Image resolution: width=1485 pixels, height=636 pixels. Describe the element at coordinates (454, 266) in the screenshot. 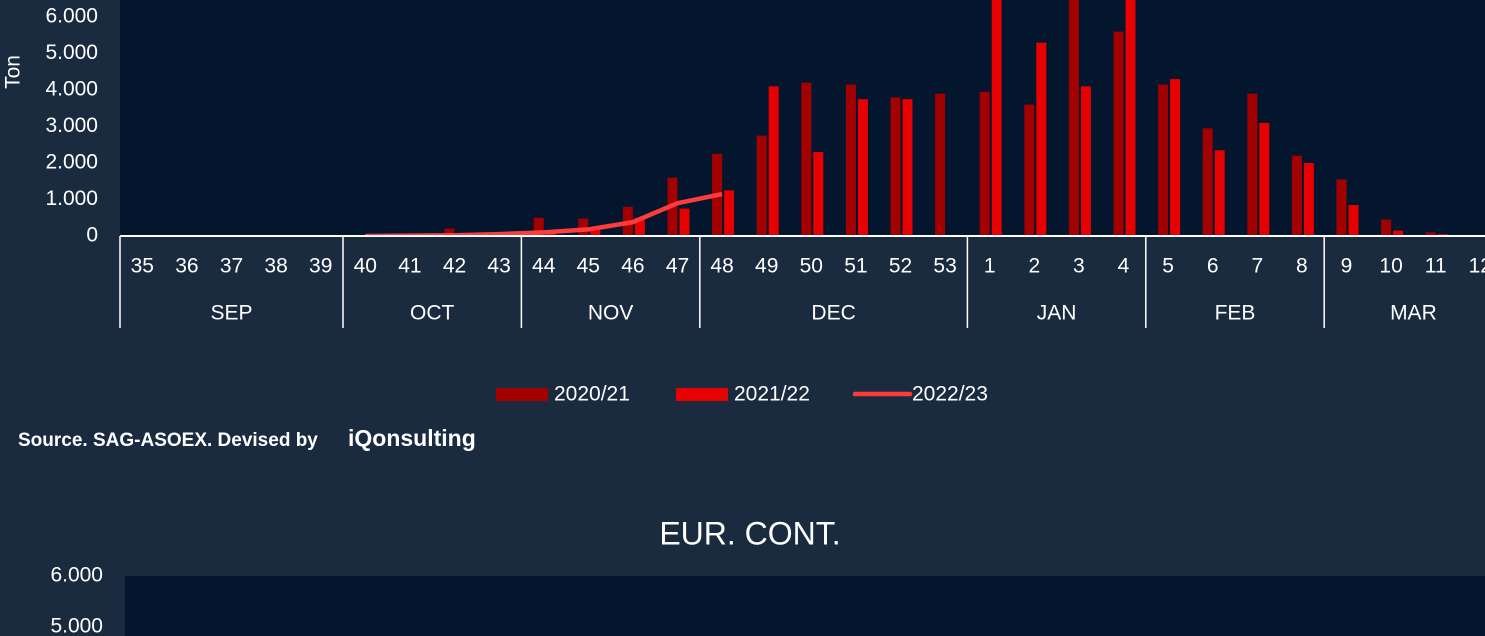

I see `x-tick-label: 42` at that location.